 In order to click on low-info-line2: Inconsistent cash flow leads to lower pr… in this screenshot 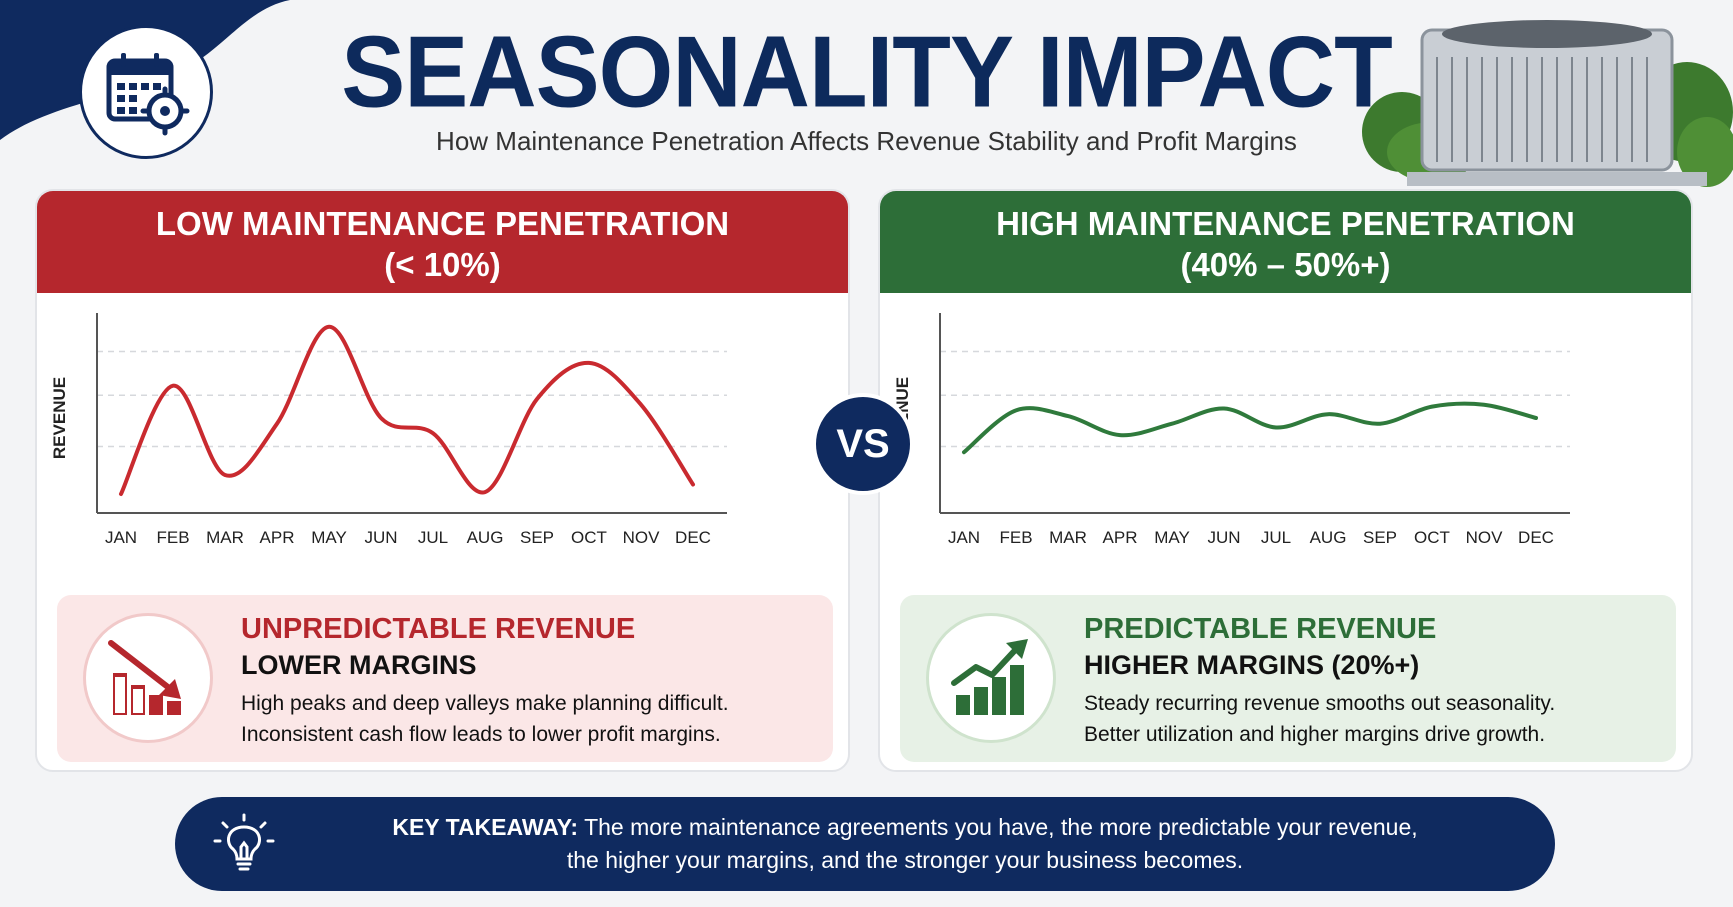, I will do `click(481, 734)`.